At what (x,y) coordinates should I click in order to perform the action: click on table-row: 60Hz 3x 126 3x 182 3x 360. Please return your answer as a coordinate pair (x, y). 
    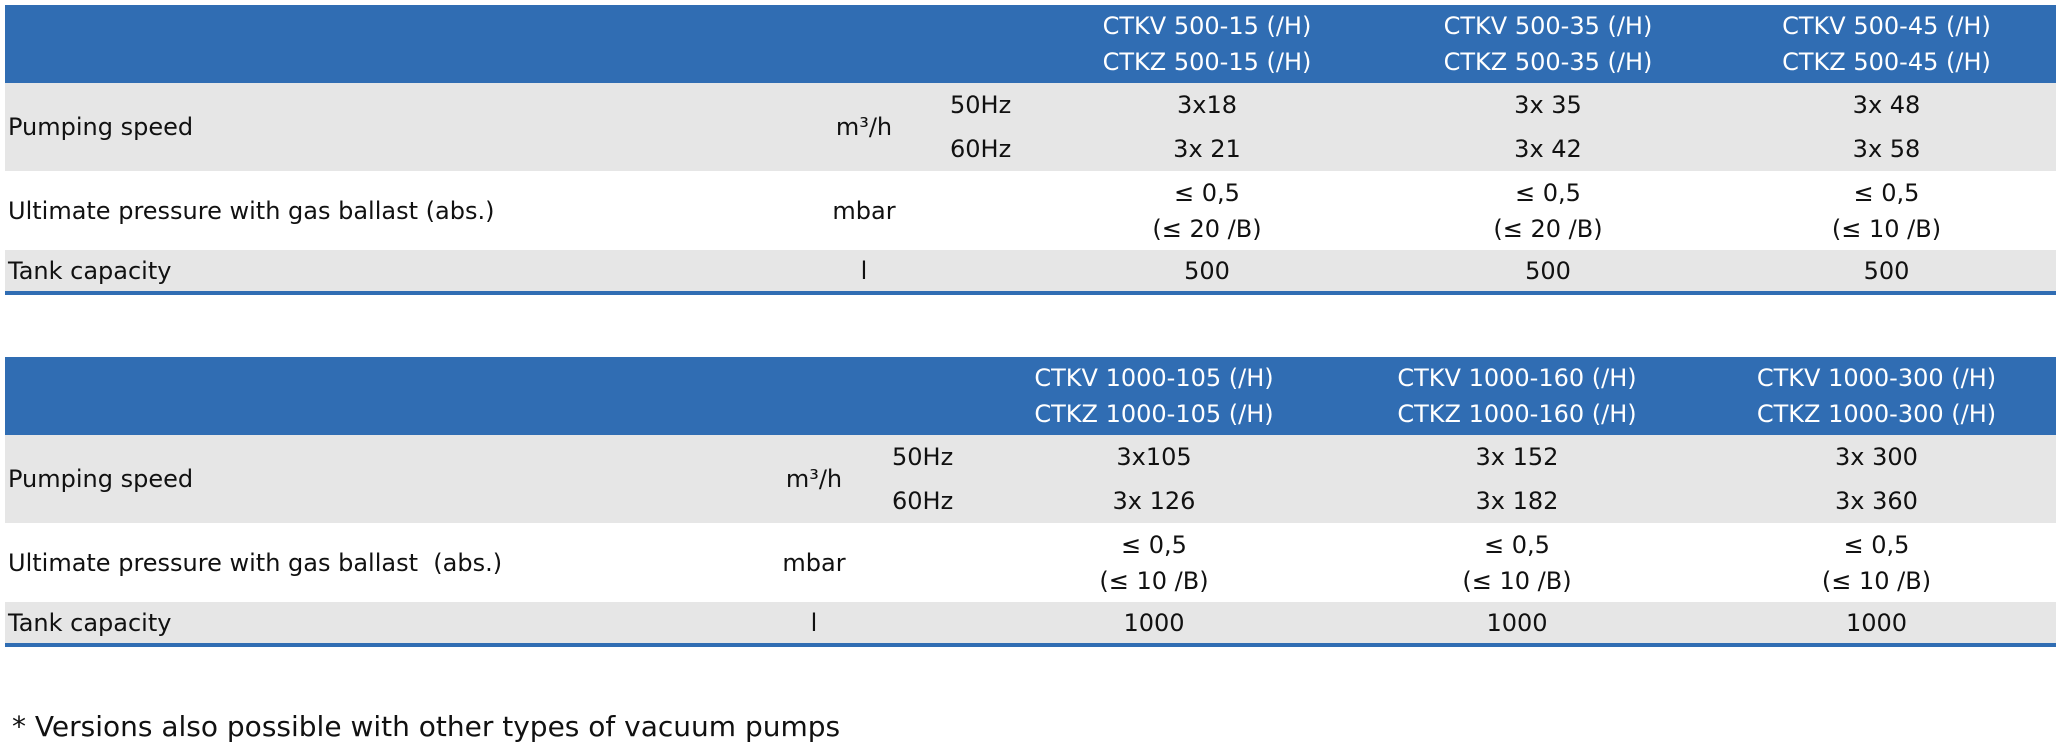
    Looking at the image, I should click on (1030, 501).